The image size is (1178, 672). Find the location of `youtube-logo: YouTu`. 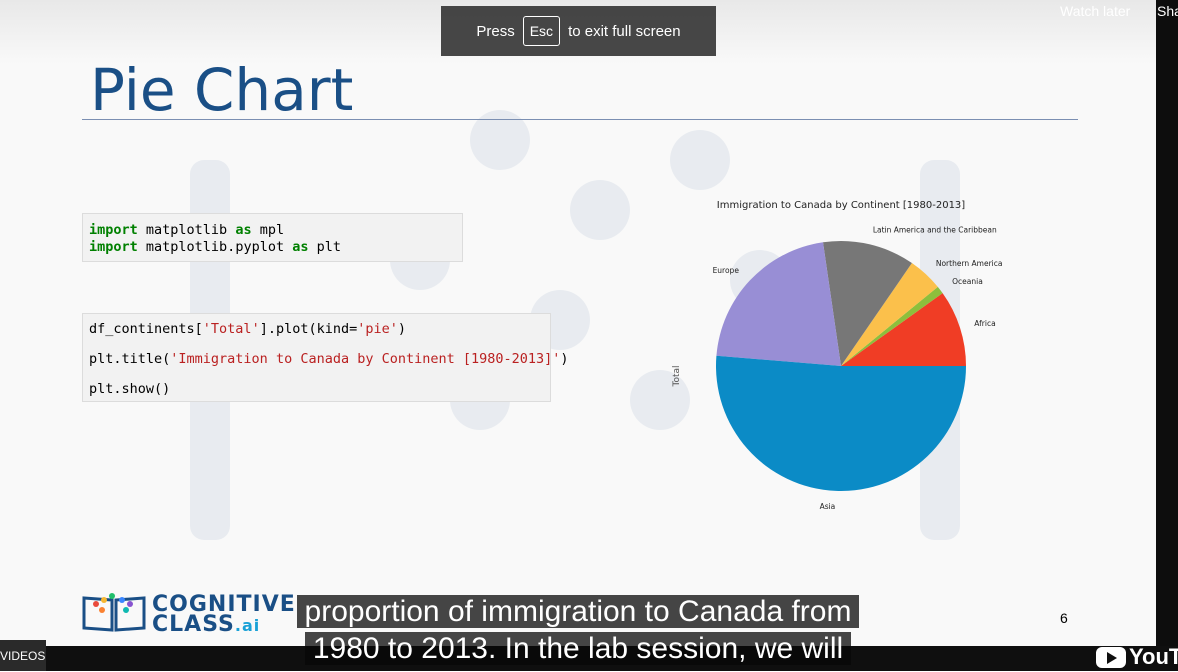

youtube-logo: YouTu is located at coordinates (1137, 657).